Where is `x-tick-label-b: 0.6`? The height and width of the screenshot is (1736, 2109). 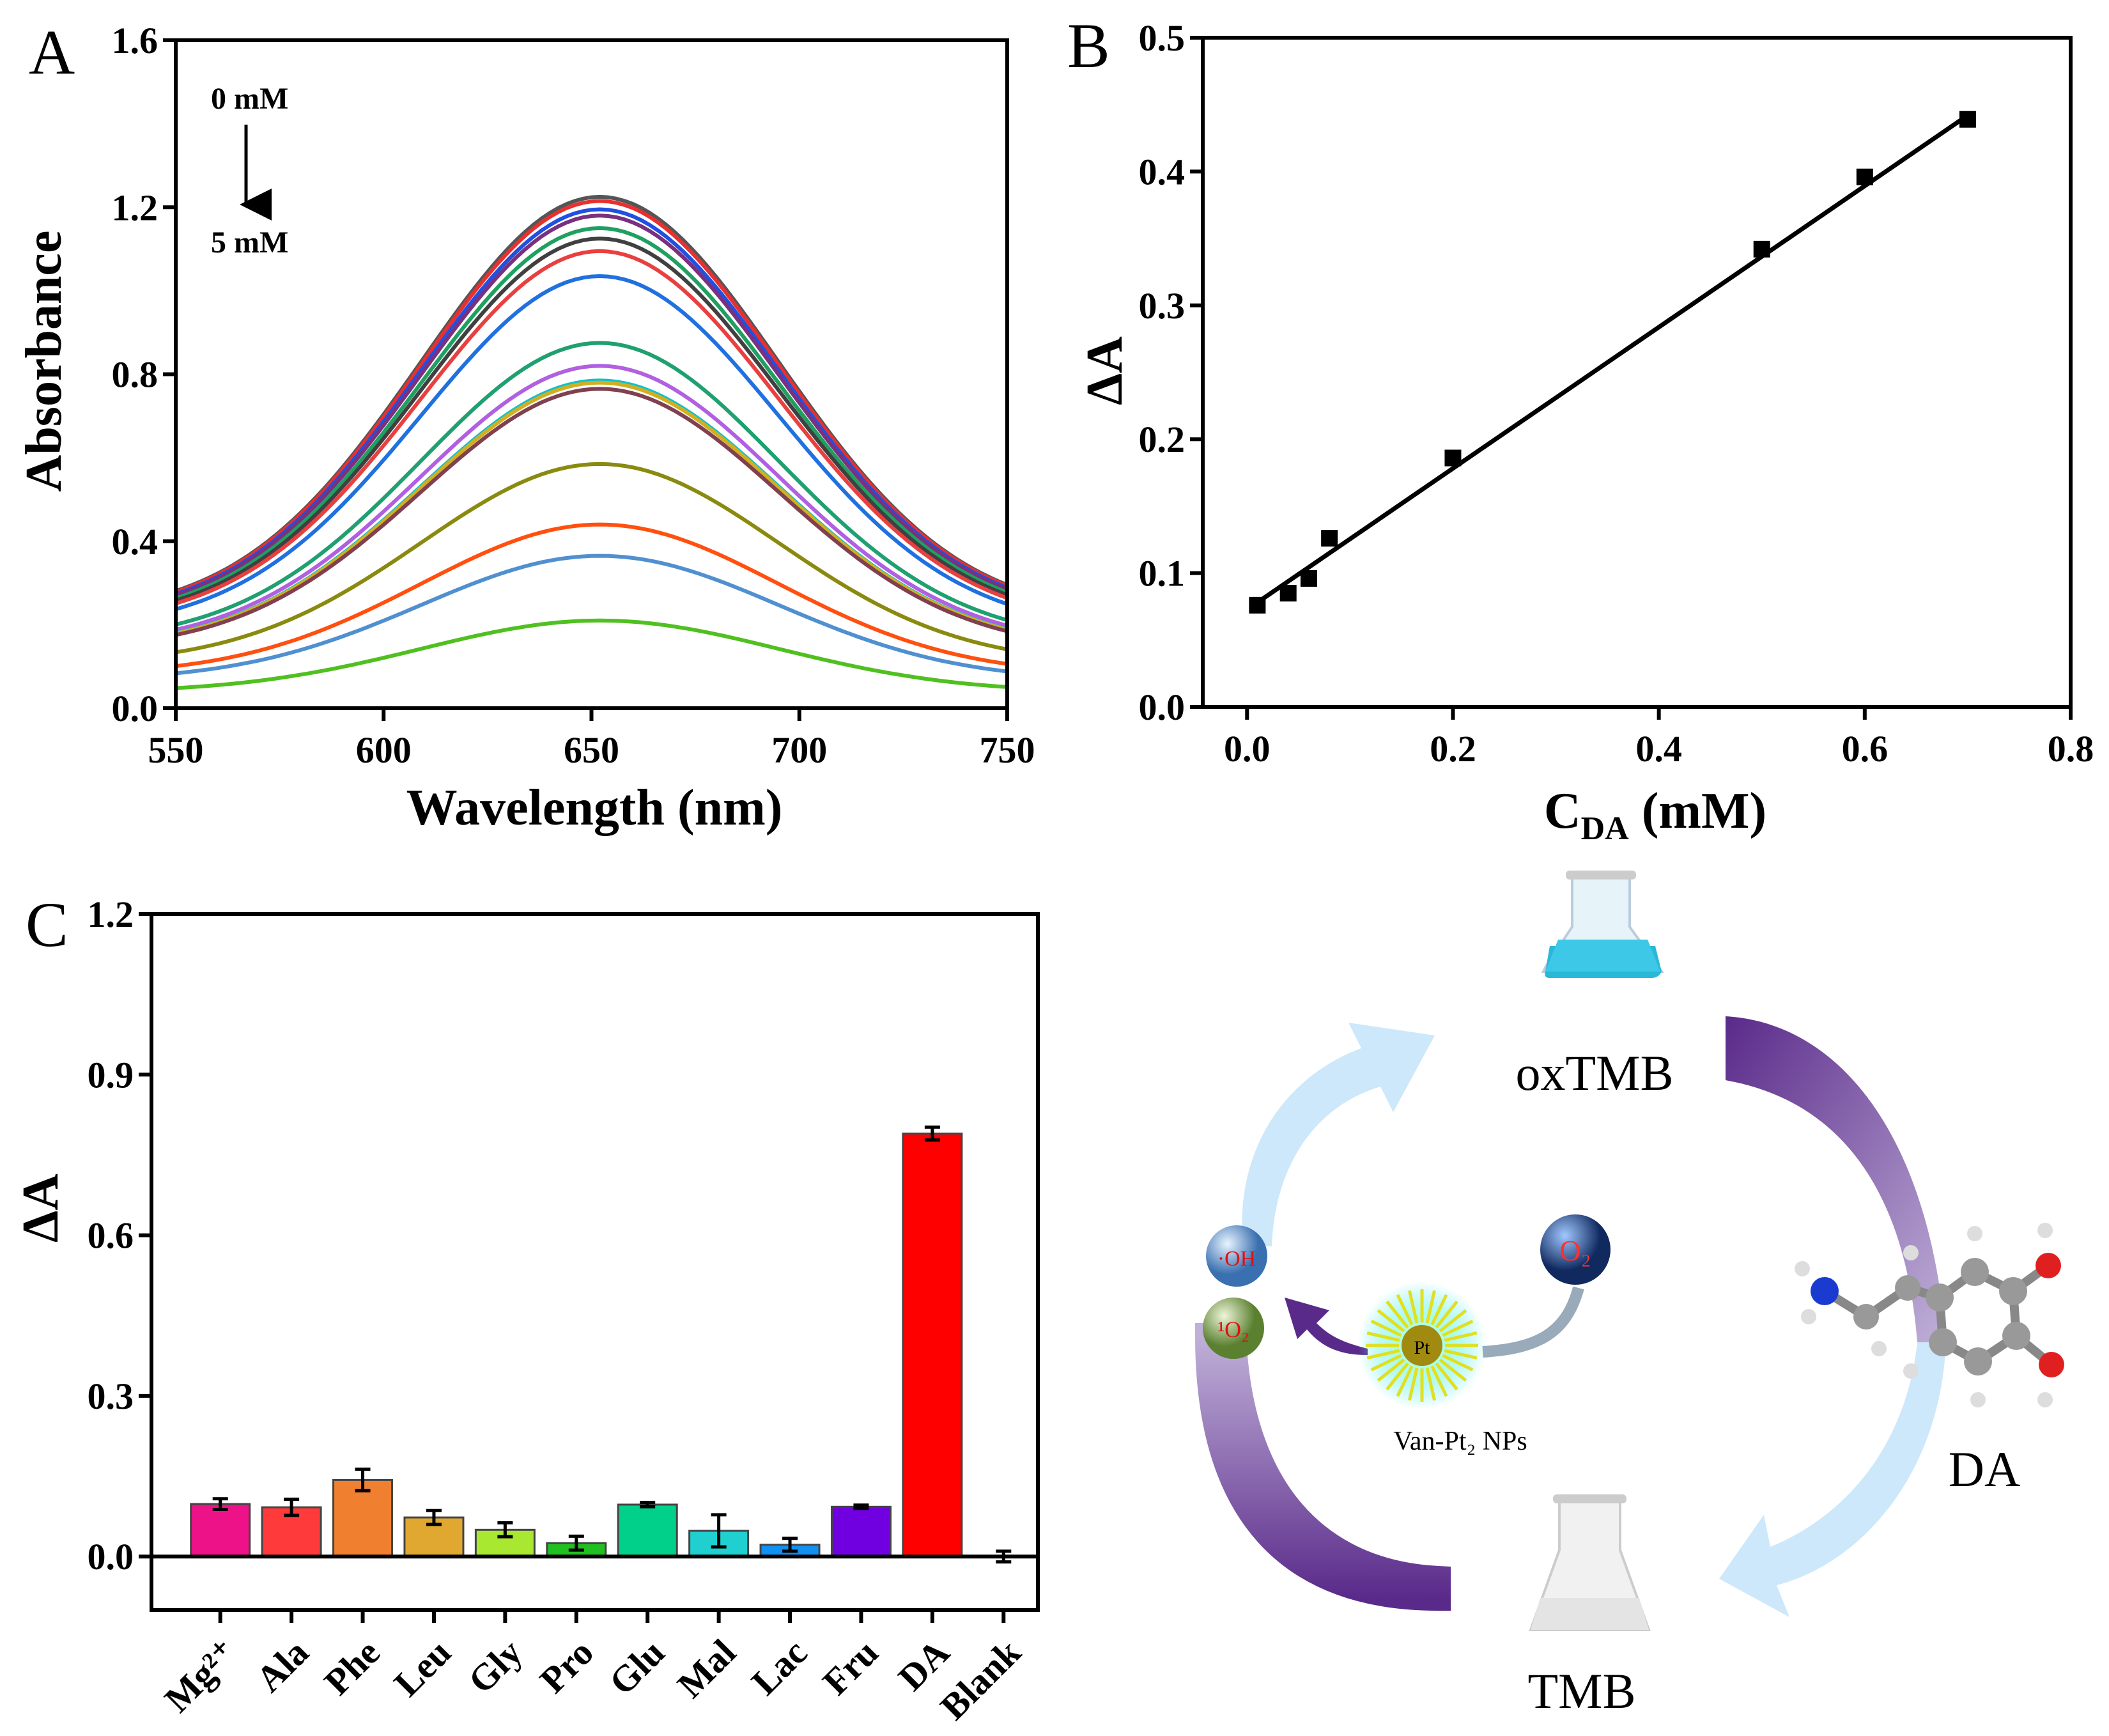 x-tick-label-b: 0.6 is located at coordinates (1865, 749).